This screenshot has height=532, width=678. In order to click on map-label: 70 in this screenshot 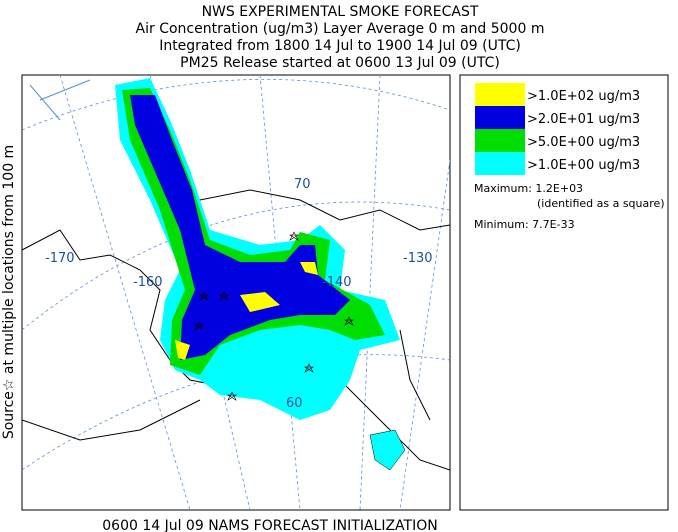, I will do `click(302, 184)`.